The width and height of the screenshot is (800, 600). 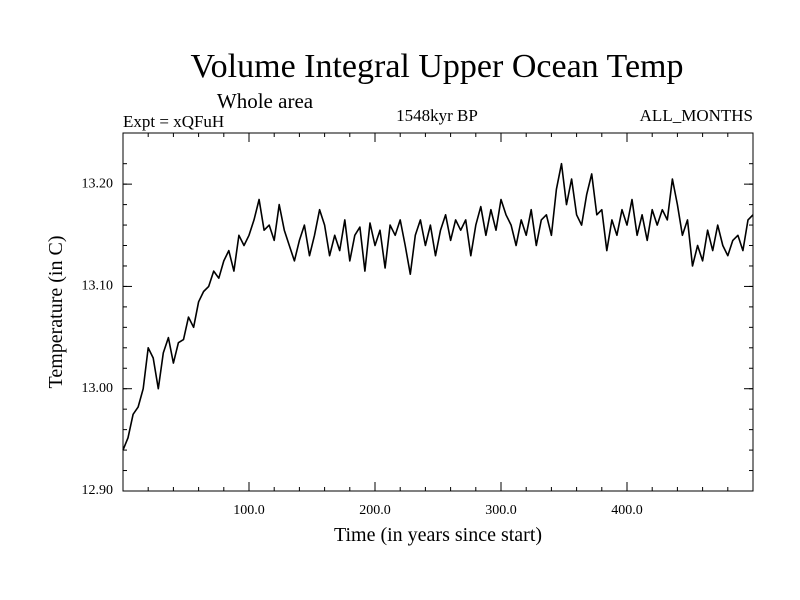 What do you see at coordinates (265, 101) in the screenshot?
I see `chart-subtitle: Whole area` at bounding box center [265, 101].